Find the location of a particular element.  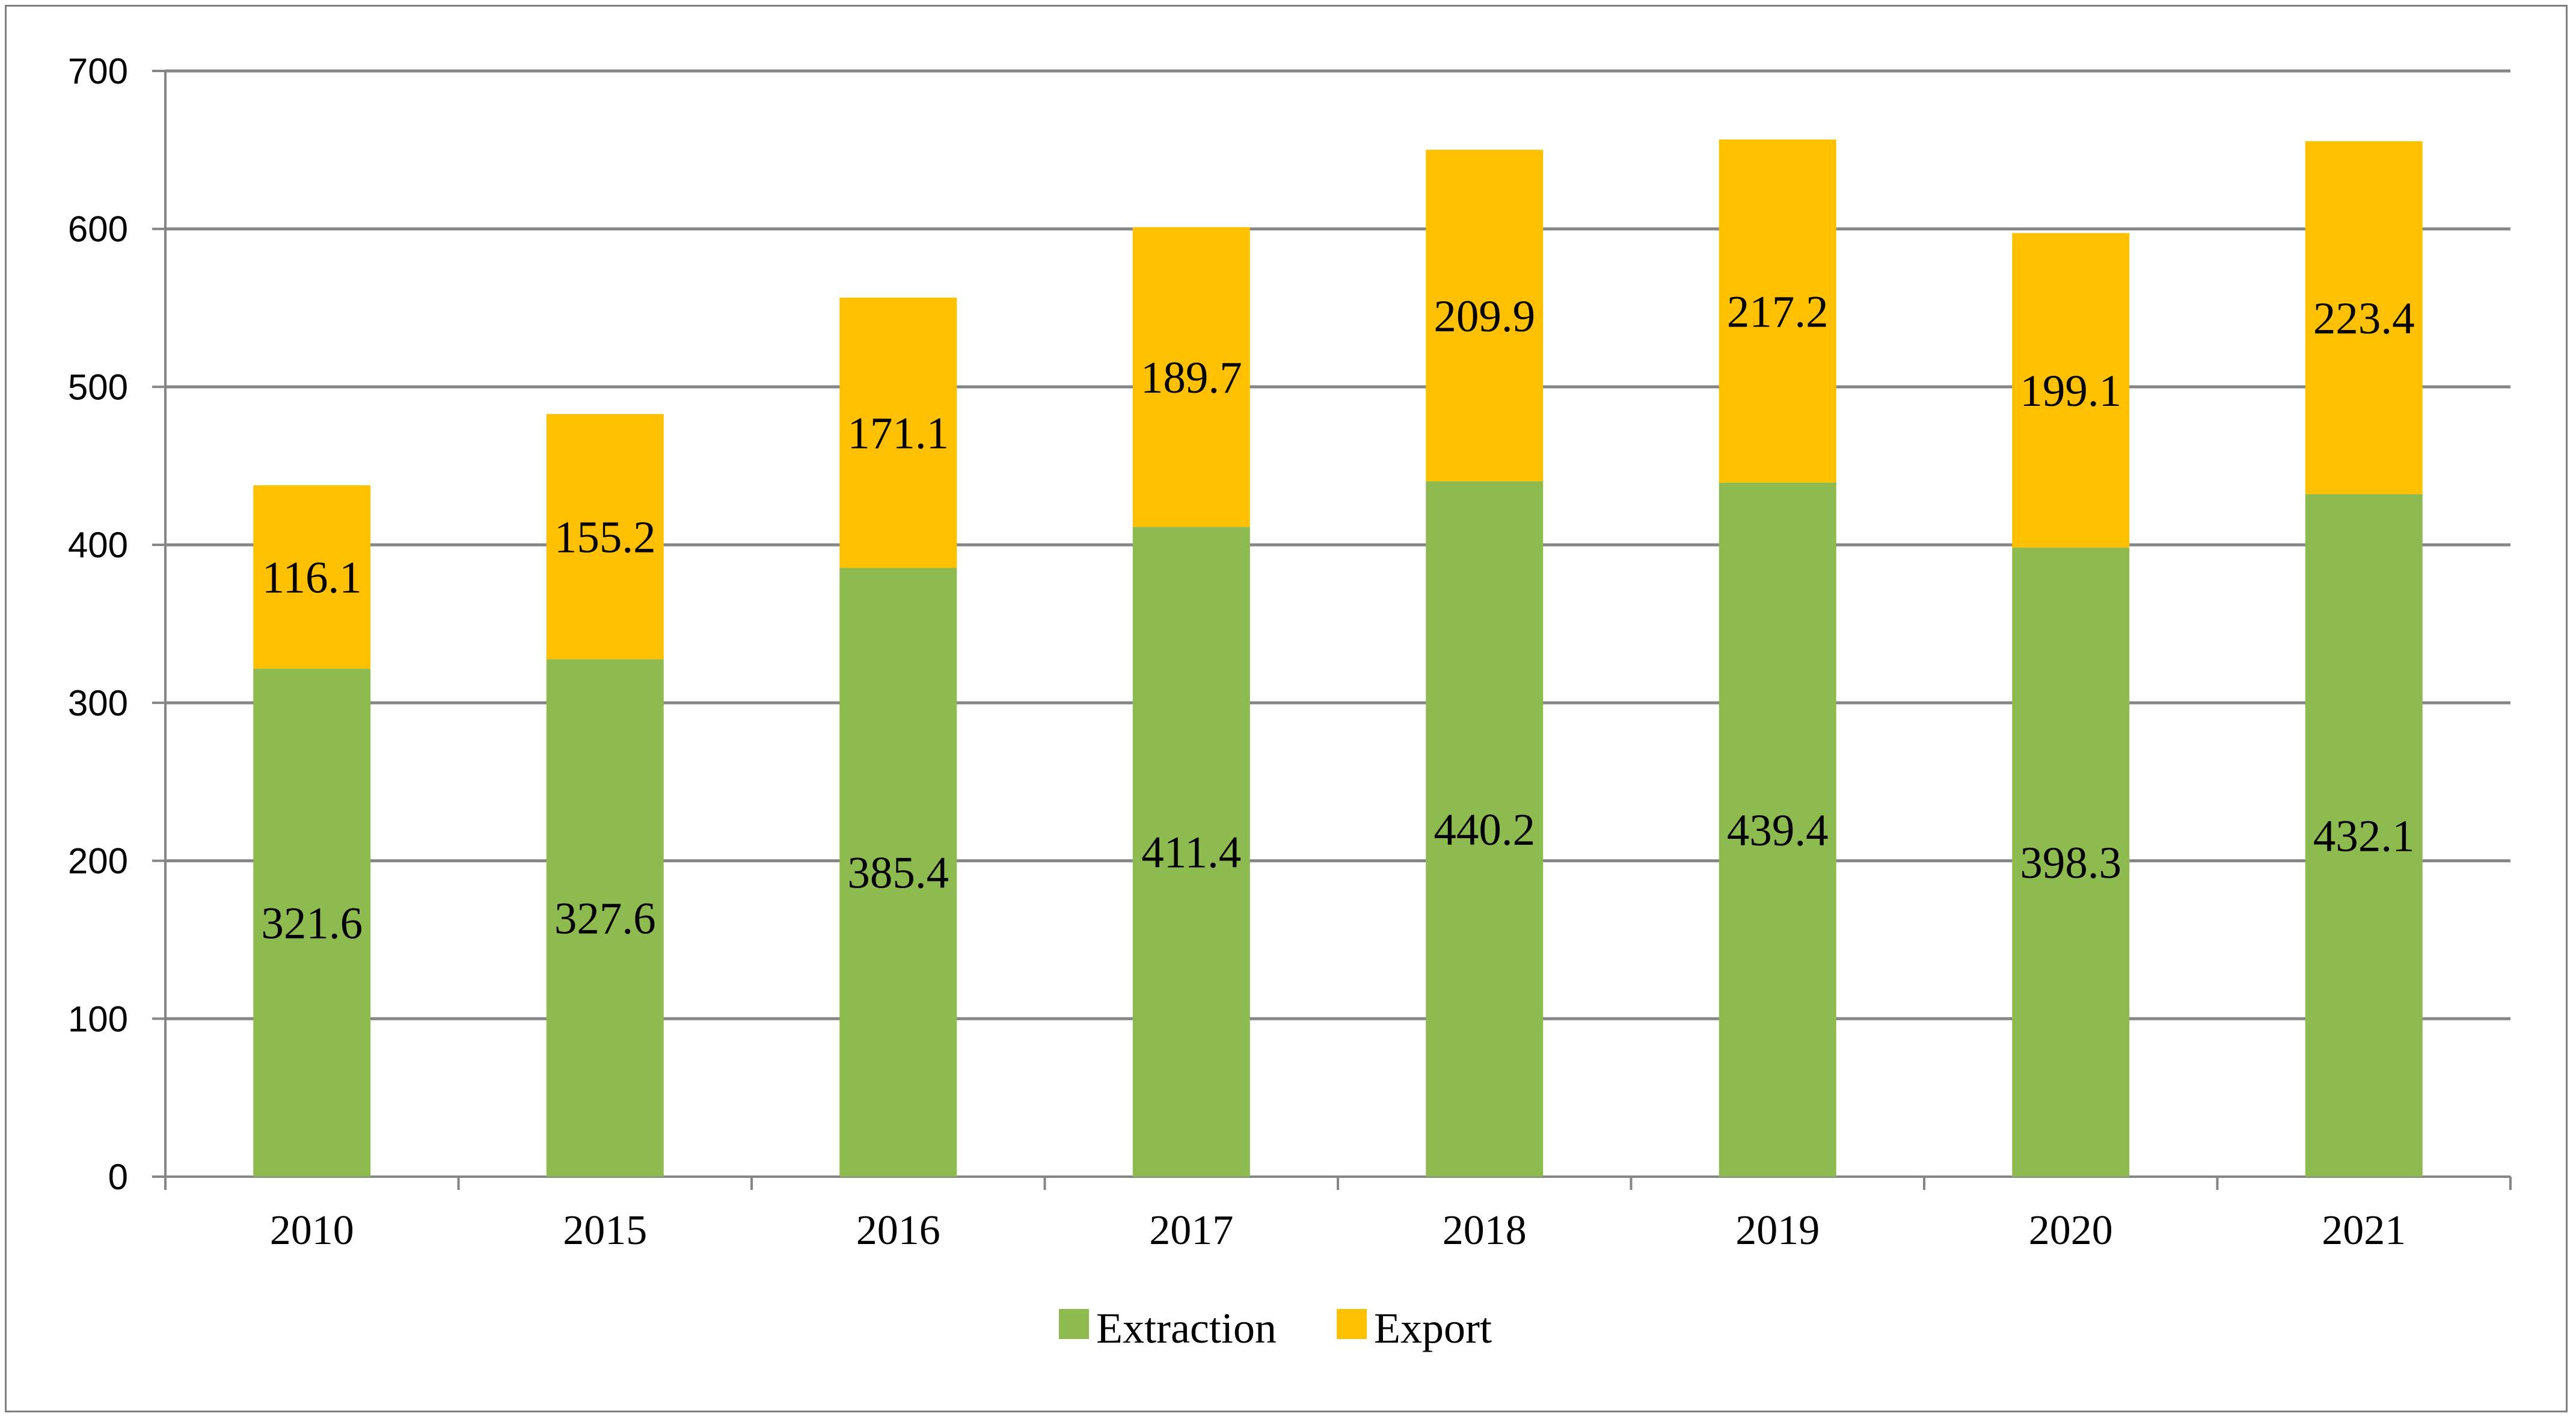

legend-label-export: Export is located at coordinates (1433, 1328).